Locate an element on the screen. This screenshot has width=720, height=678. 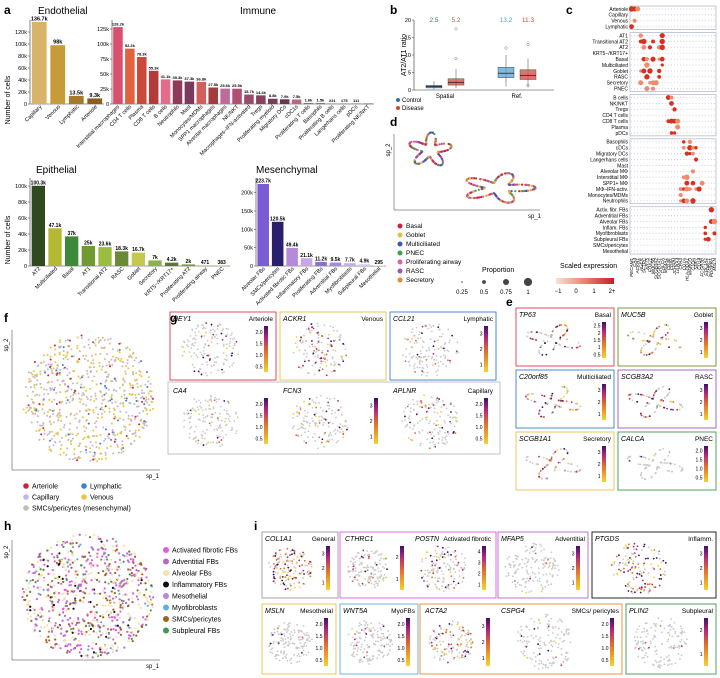
bar is located at coordinates (277, 243).